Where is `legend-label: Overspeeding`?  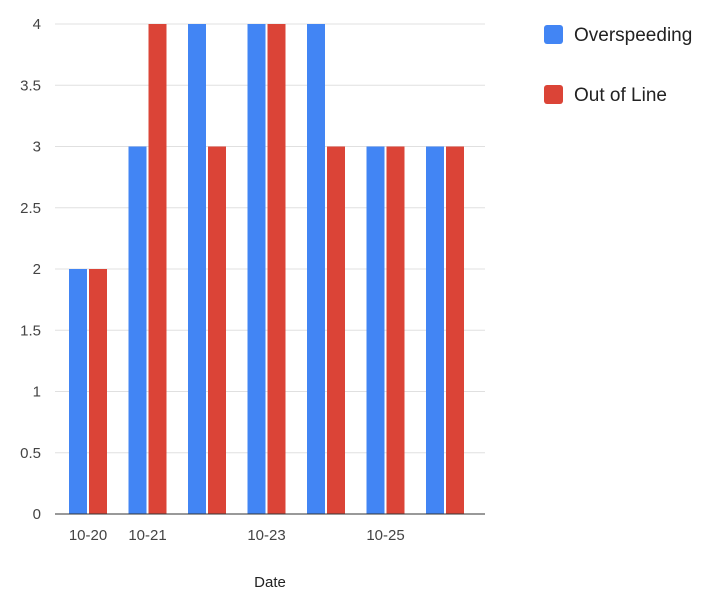
legend-label: Overspeeding is located at coordinates (633, 35).